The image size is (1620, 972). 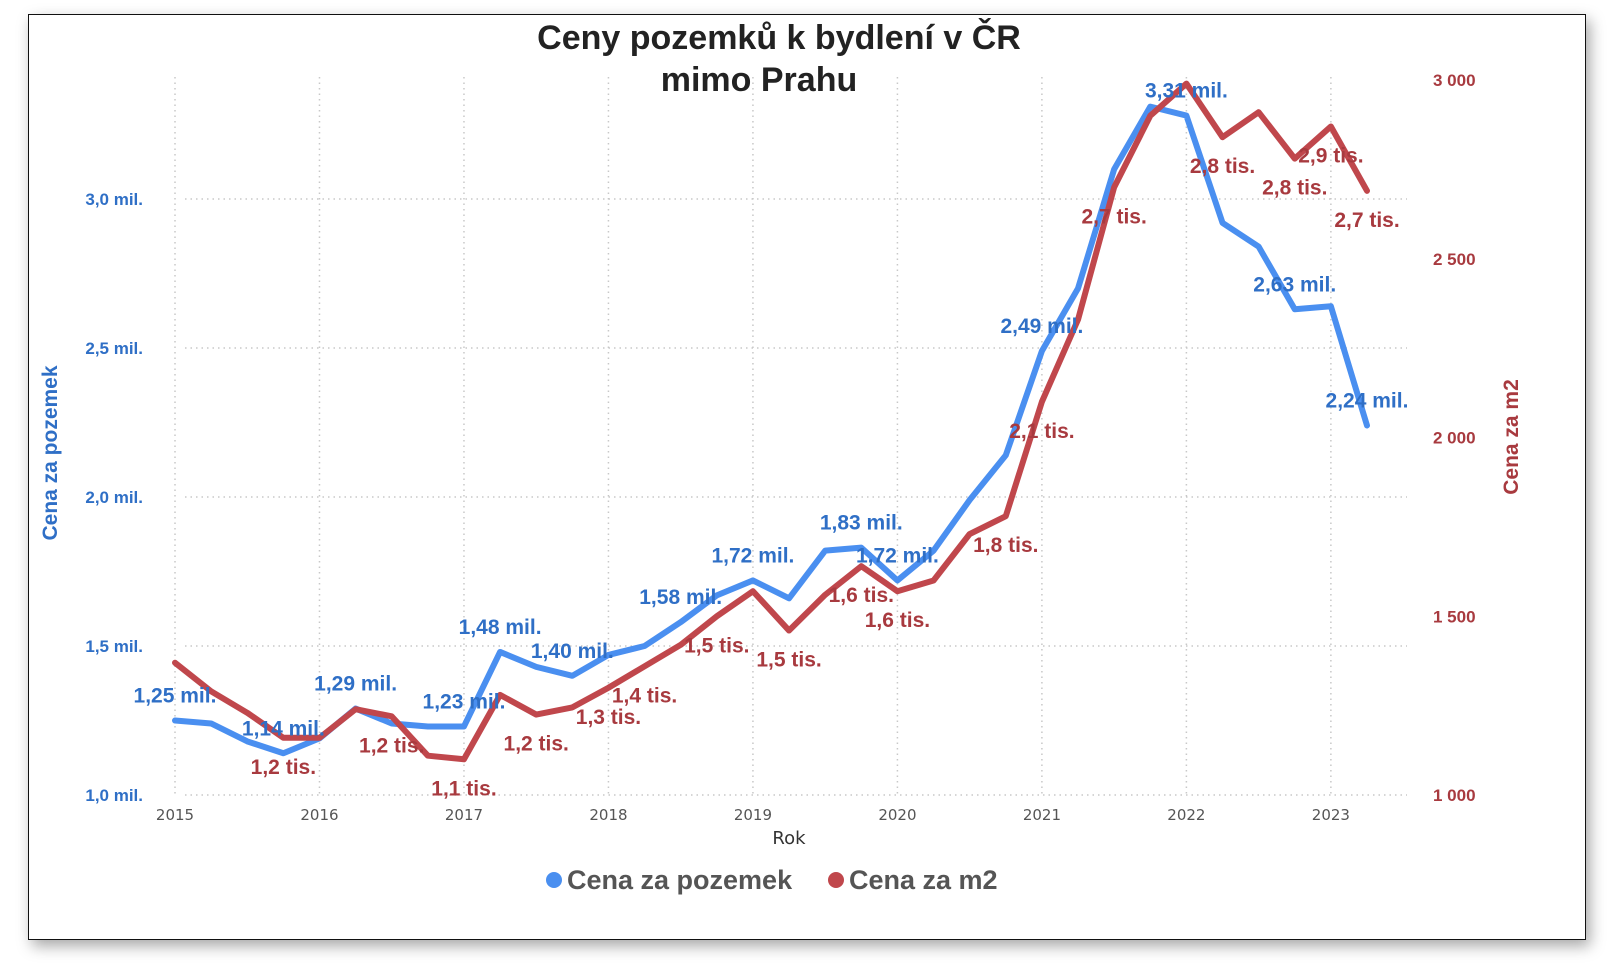 I want to click on data-label-cena-za-m2: 1,1 tis., so click(x=463, y=788).